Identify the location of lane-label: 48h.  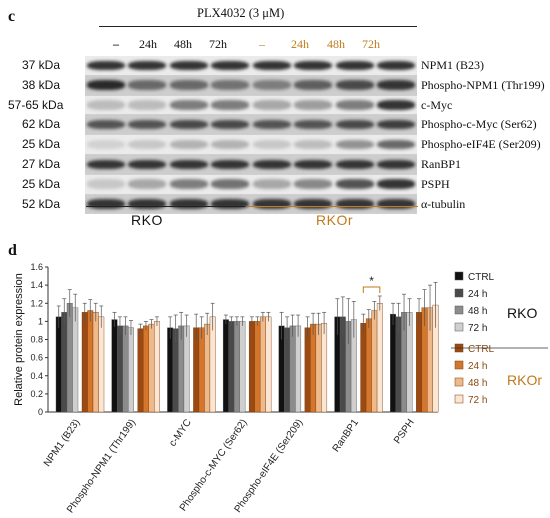
(336, 44).